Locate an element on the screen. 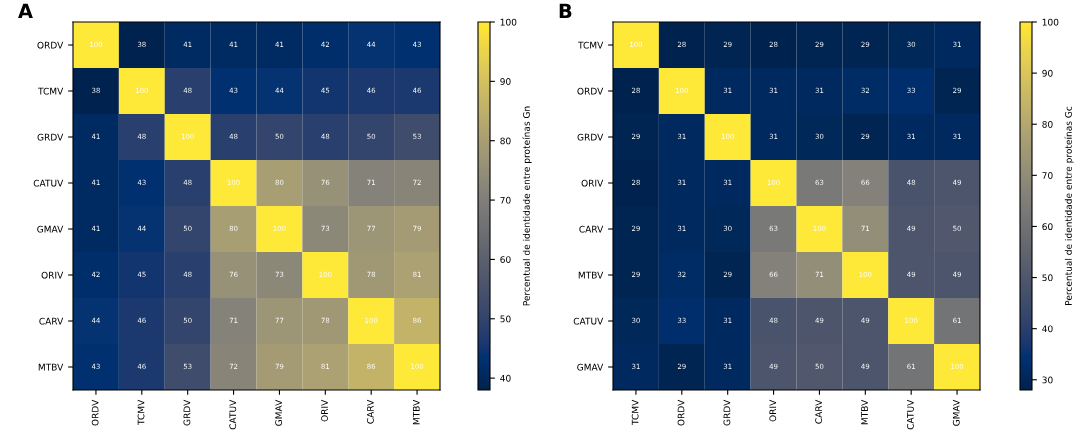  chart-title: B is located at coordinates (565, 10).